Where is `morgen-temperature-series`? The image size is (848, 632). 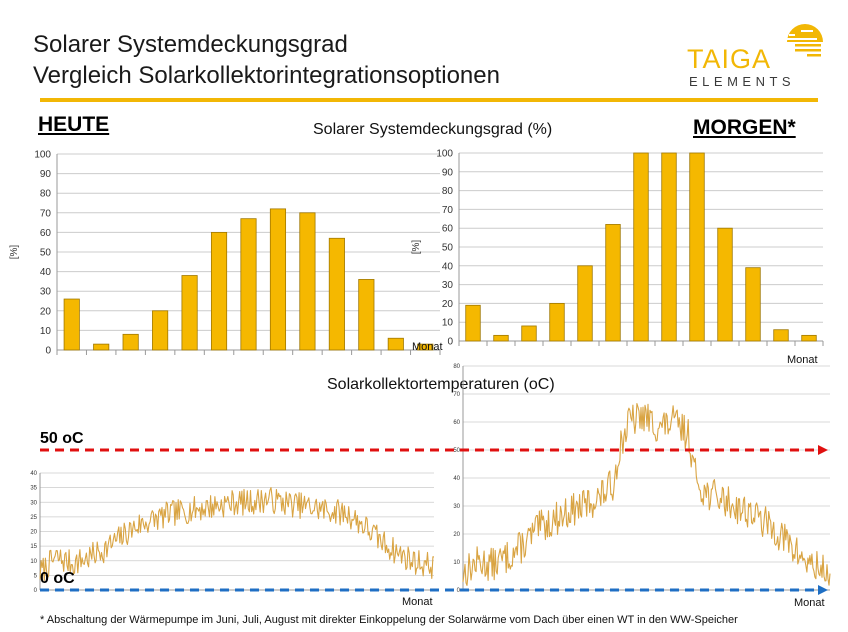
morgen-temperature-series is located at coordinates (646, 494).